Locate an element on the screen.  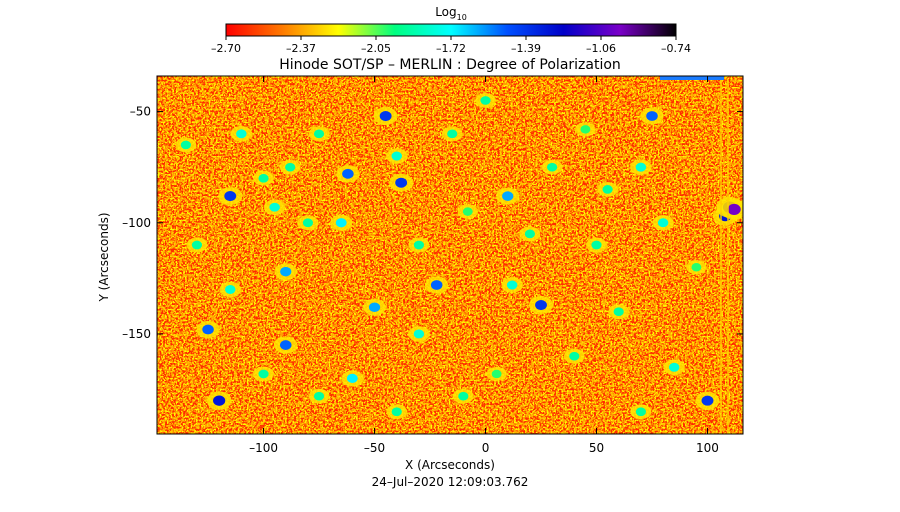
x-tick-label: –100 is located at coordinates (263, 448).